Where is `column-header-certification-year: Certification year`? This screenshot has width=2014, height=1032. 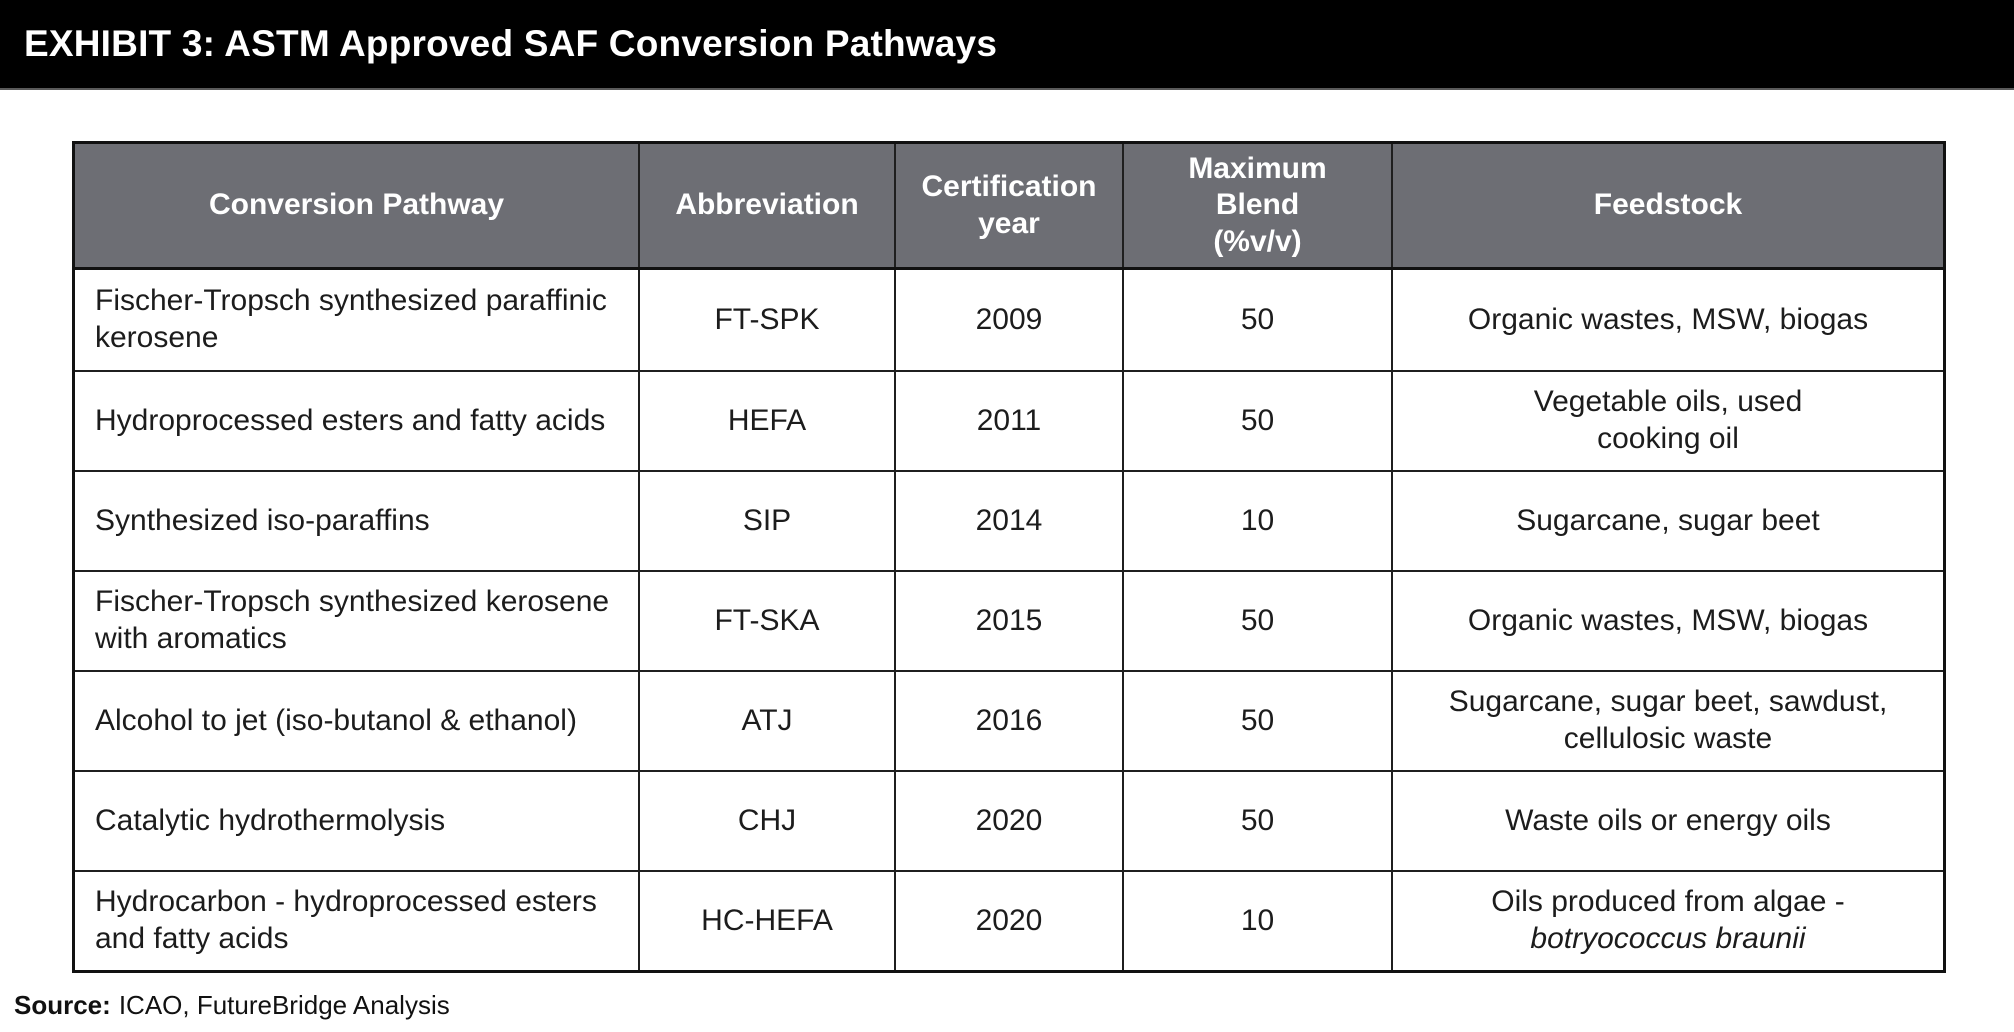 column-header-certification-year: Certification year is located at coordinates (1010, 205).